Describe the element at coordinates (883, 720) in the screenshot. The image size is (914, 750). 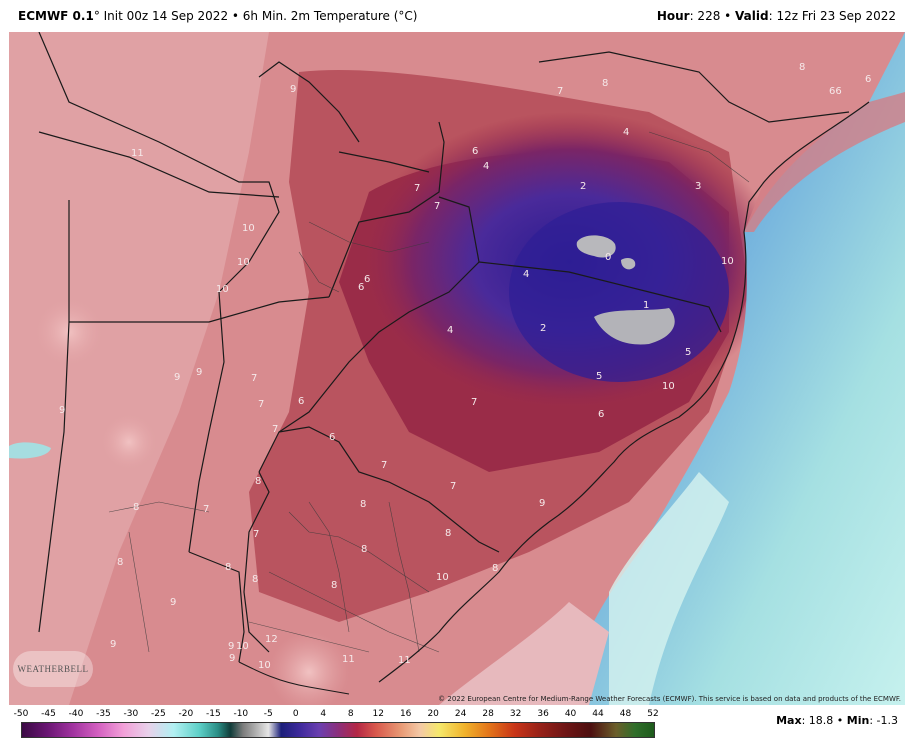
I see `min-value: : -1.3` at that location.